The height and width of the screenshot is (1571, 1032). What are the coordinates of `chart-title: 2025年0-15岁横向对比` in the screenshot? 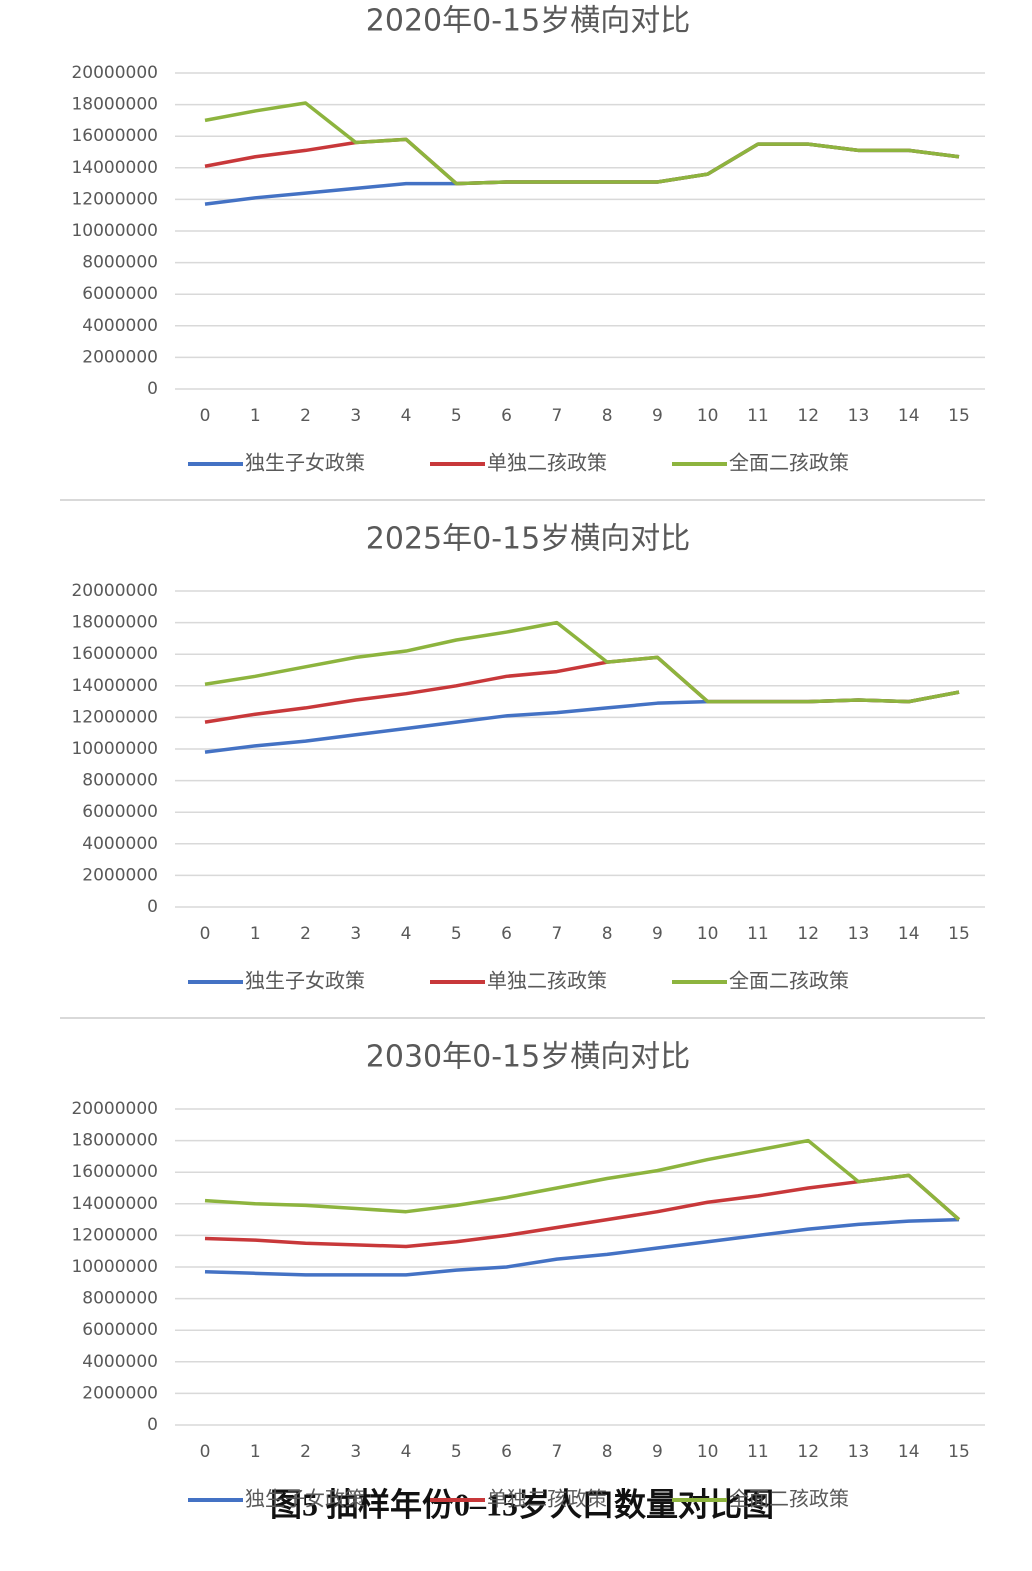 It's located at (528, 539).